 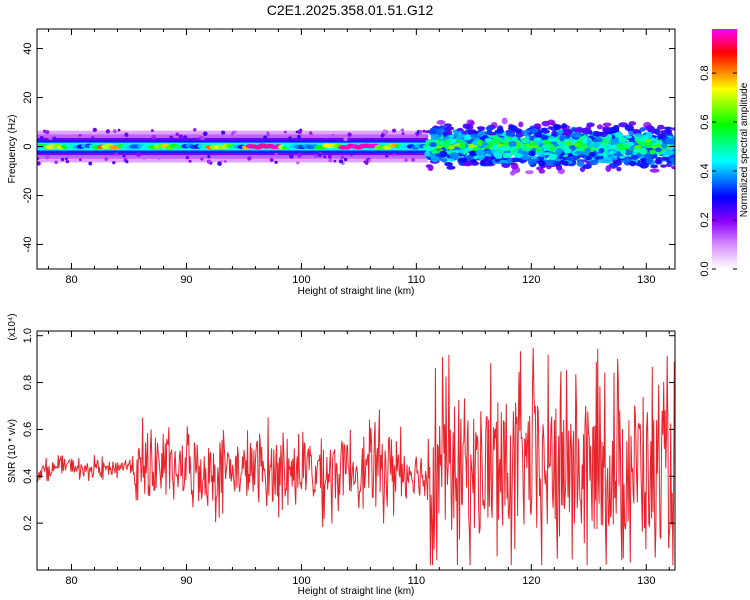 I want to click on x-tick-label: 80, so click(x=71, y=581).